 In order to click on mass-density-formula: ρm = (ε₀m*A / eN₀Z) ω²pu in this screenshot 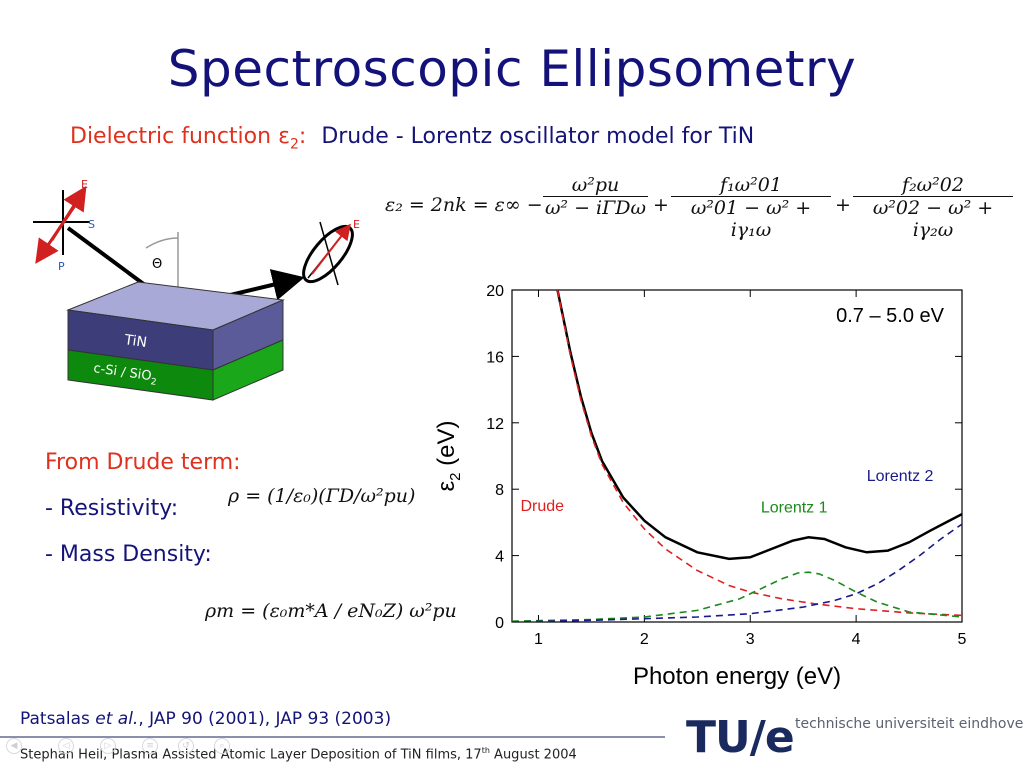, I will do `click(331, 611)`.